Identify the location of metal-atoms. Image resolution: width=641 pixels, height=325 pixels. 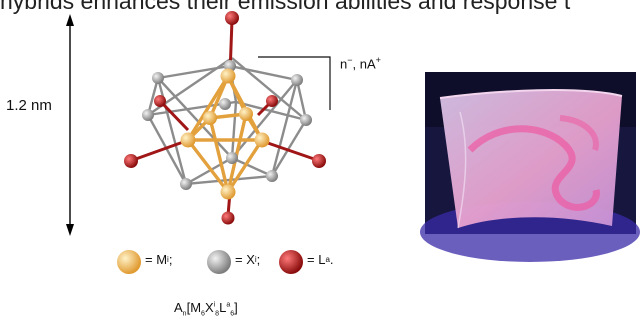
(225, 134).